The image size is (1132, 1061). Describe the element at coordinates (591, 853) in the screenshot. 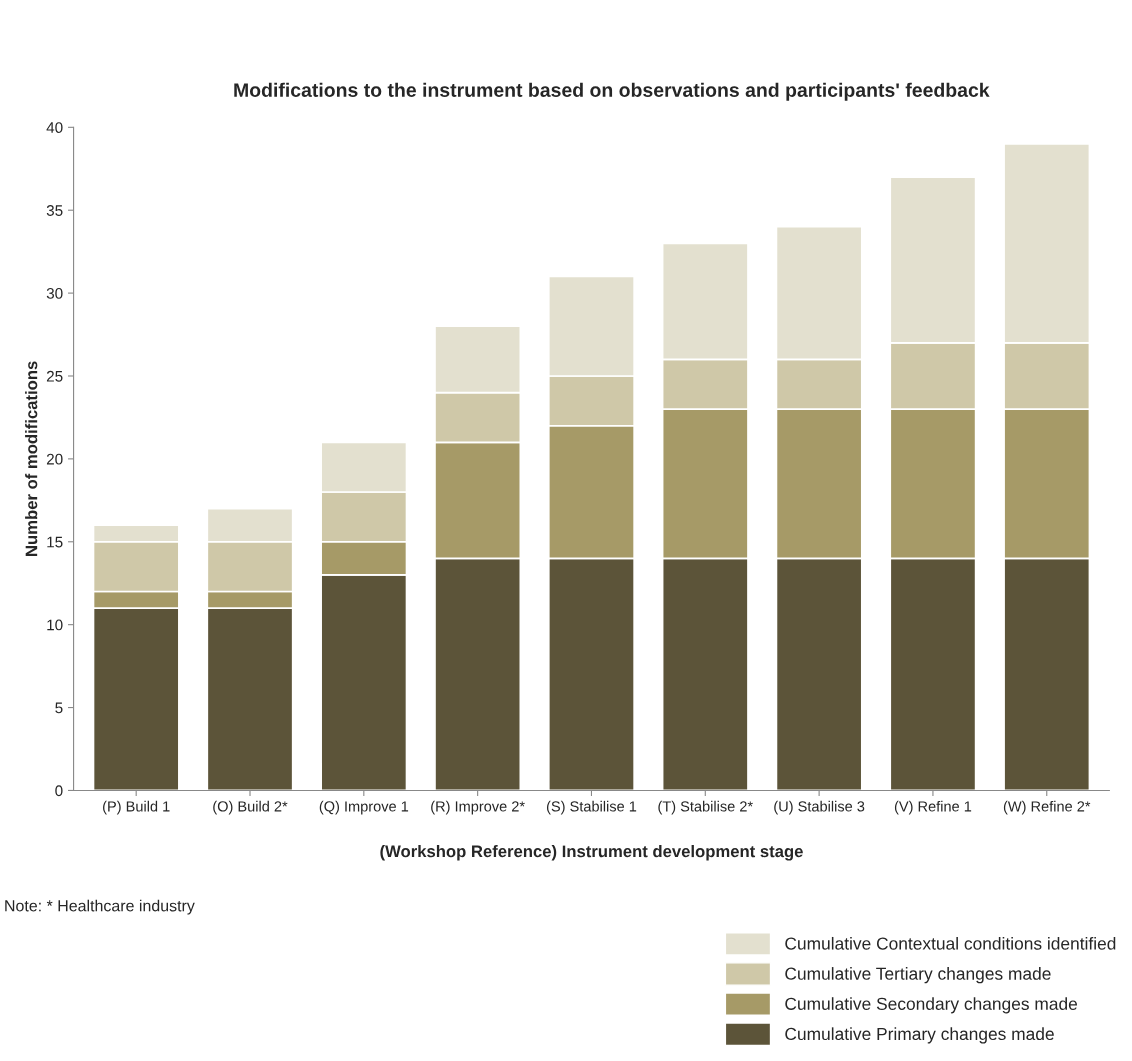

I see `x-axis-title: (Workshop Reference) Instrument development stage` at that location.